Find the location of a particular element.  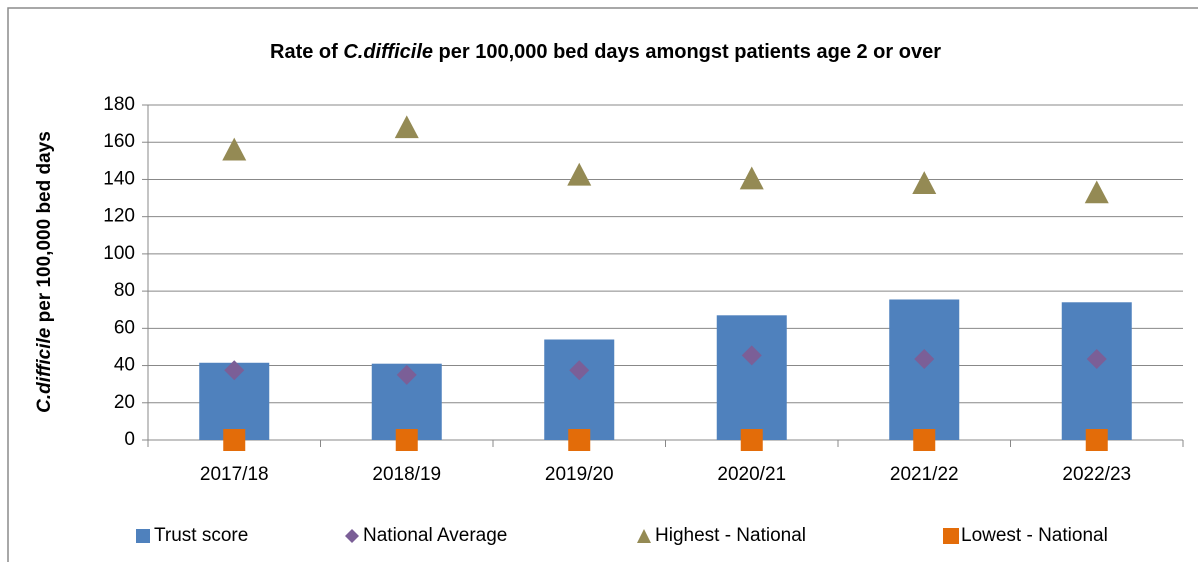

legend-label: Lowest - National is located at coordinates (1034, 535).